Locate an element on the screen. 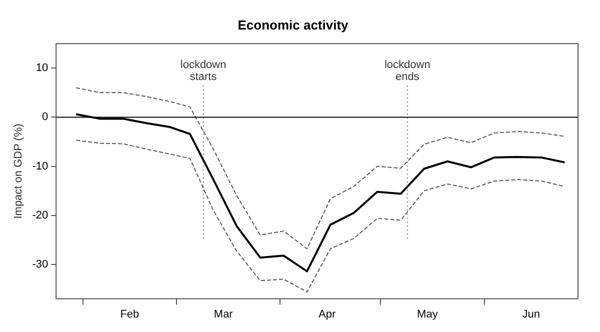 The height and width of the screenshot is (332, 600). chart-title: Economic activity is located at coordinates (294, 24).